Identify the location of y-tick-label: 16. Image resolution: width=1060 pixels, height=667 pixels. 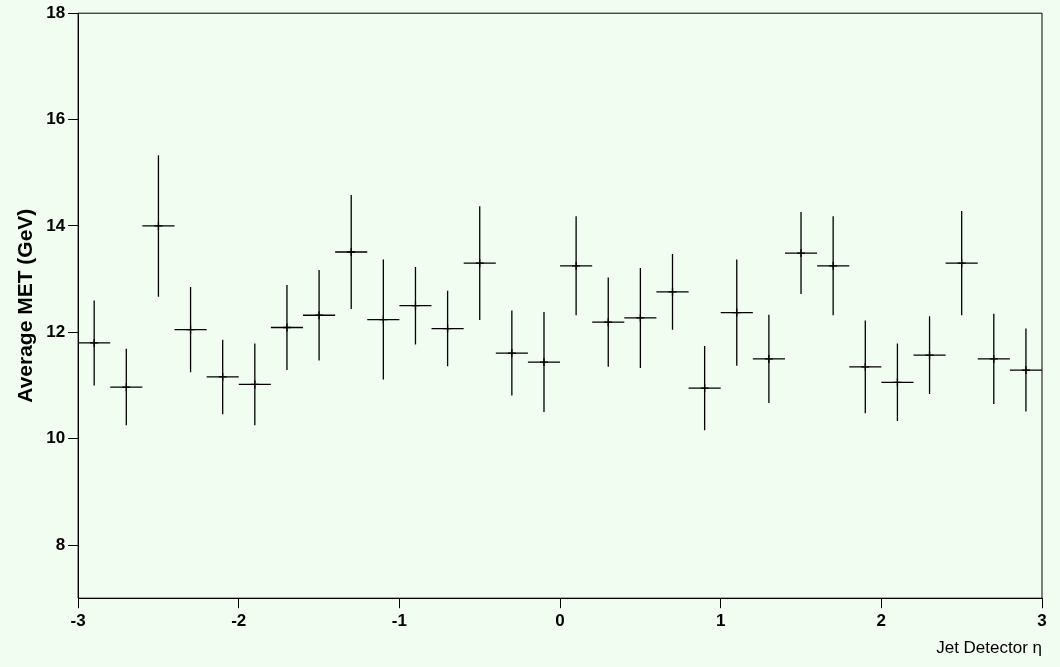
(56, 119).